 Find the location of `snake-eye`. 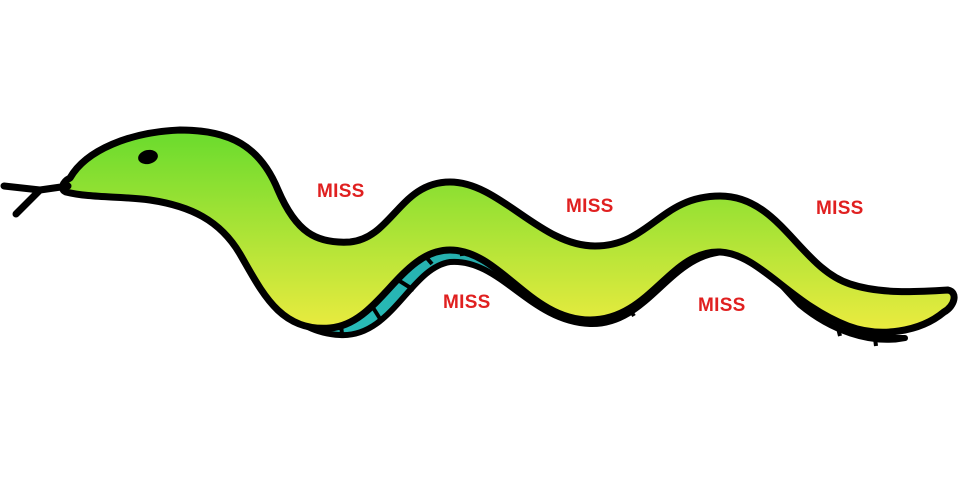

snake-eye is located at coordinates (148, 157).